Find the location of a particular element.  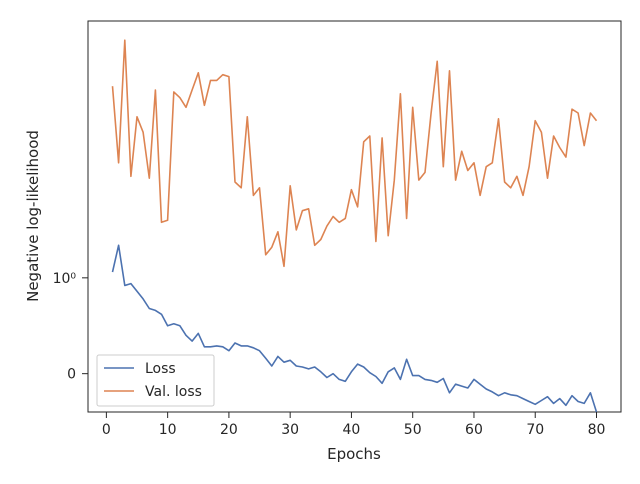

x-tick-label: 30 is located at coordinates (290, 430).